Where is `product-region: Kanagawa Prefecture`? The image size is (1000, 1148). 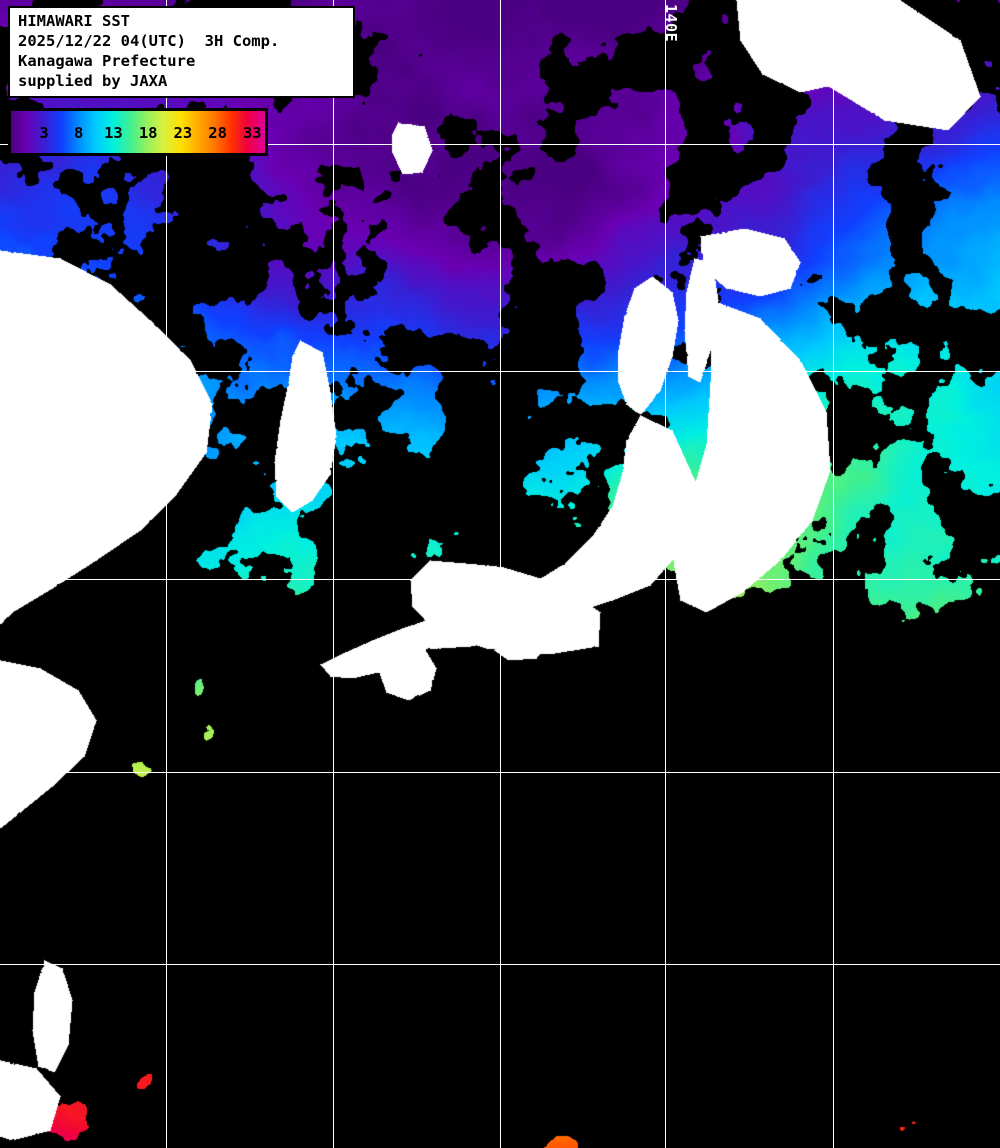
product-region: Kanagawa Prefecture is located at coordinates (107, 61).